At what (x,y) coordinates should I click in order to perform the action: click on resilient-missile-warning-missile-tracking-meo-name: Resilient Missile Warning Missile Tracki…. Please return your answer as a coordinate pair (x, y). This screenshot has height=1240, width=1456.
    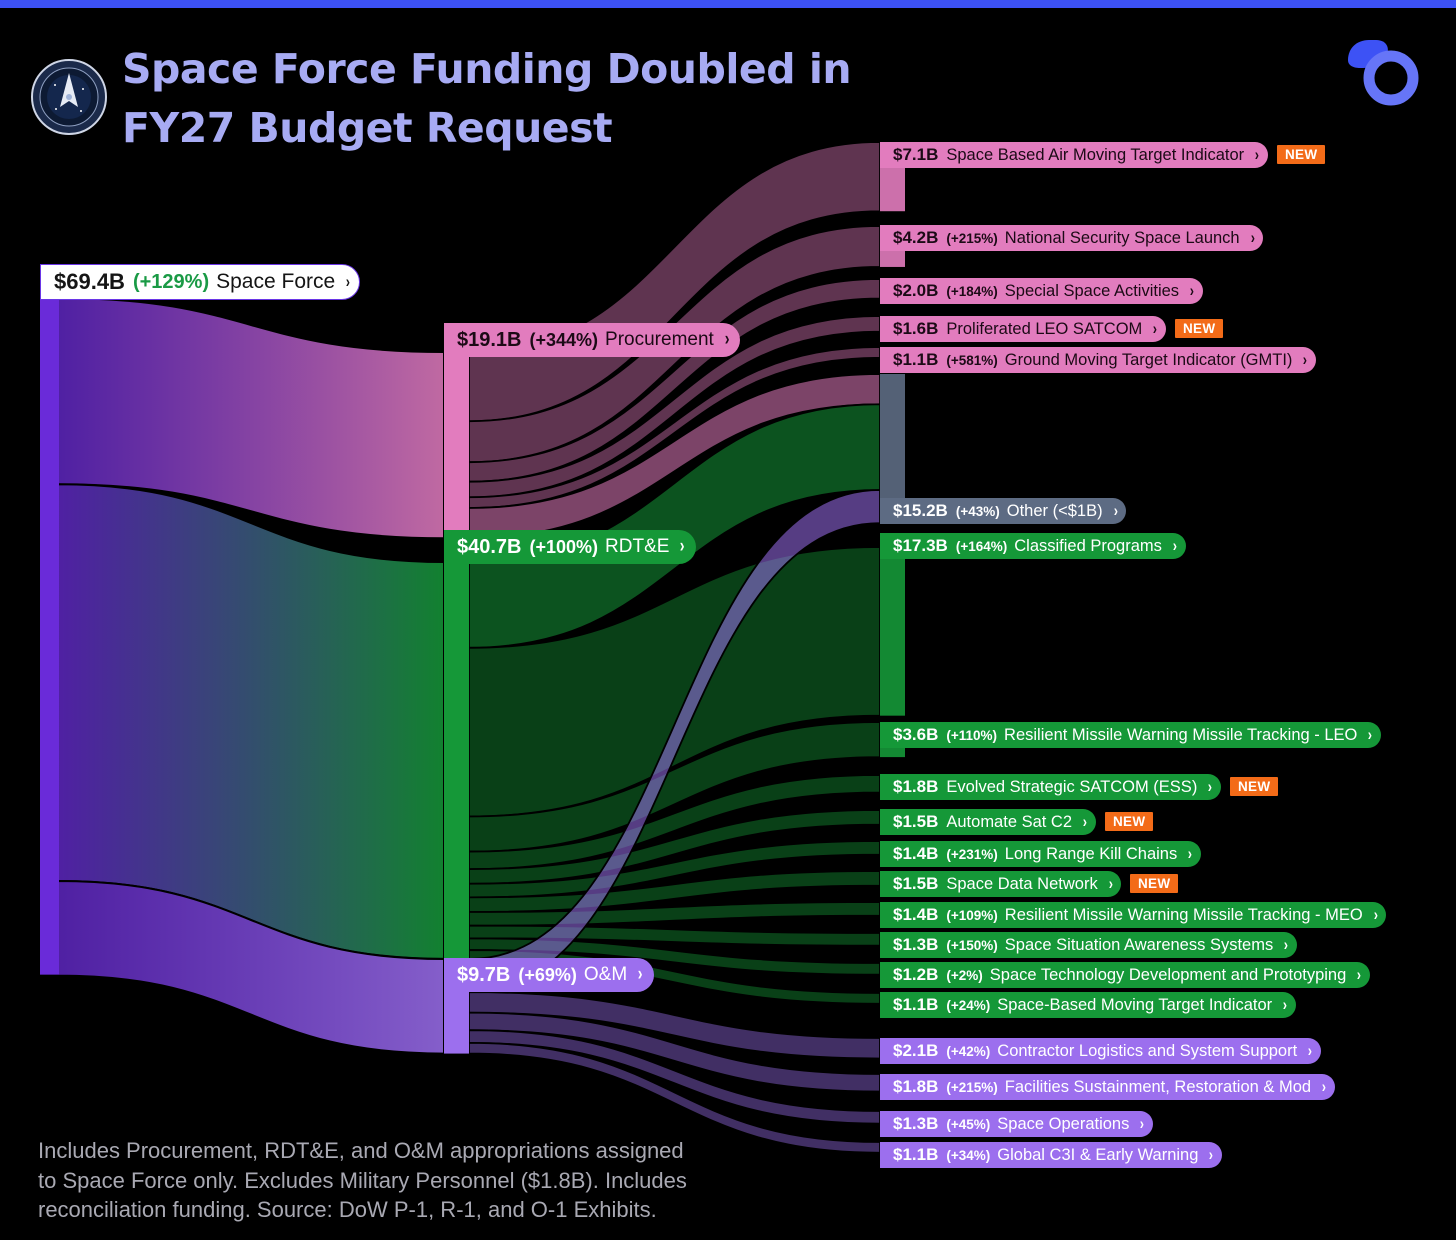
    Looking at the image, I should click on (1183, 914).